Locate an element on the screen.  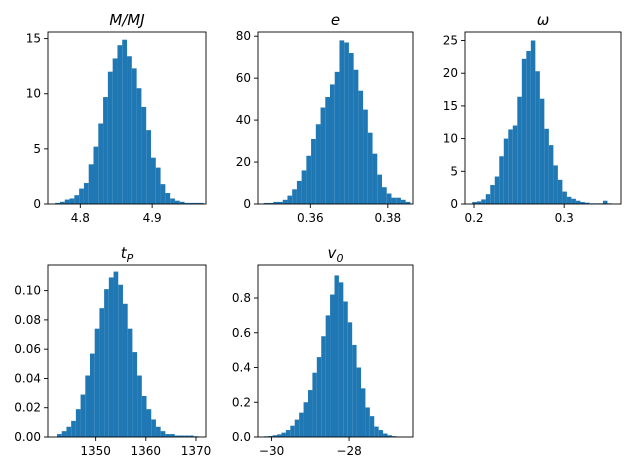
x-tick-label: 1350 is located at coordinates (95, 451).